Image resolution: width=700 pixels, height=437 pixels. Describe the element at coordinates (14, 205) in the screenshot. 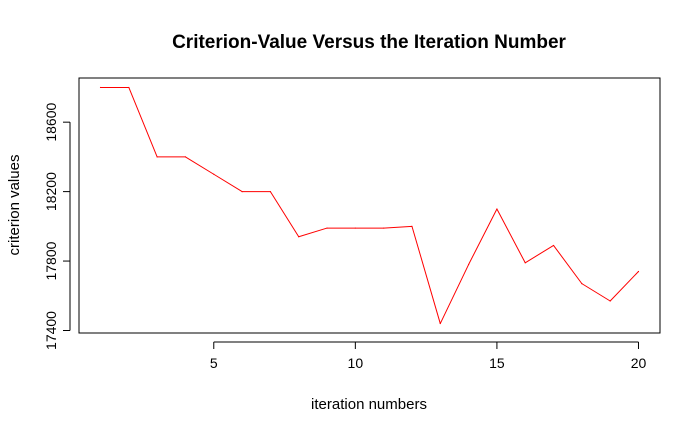

I see `y-axis-label: criterion values` at that location.